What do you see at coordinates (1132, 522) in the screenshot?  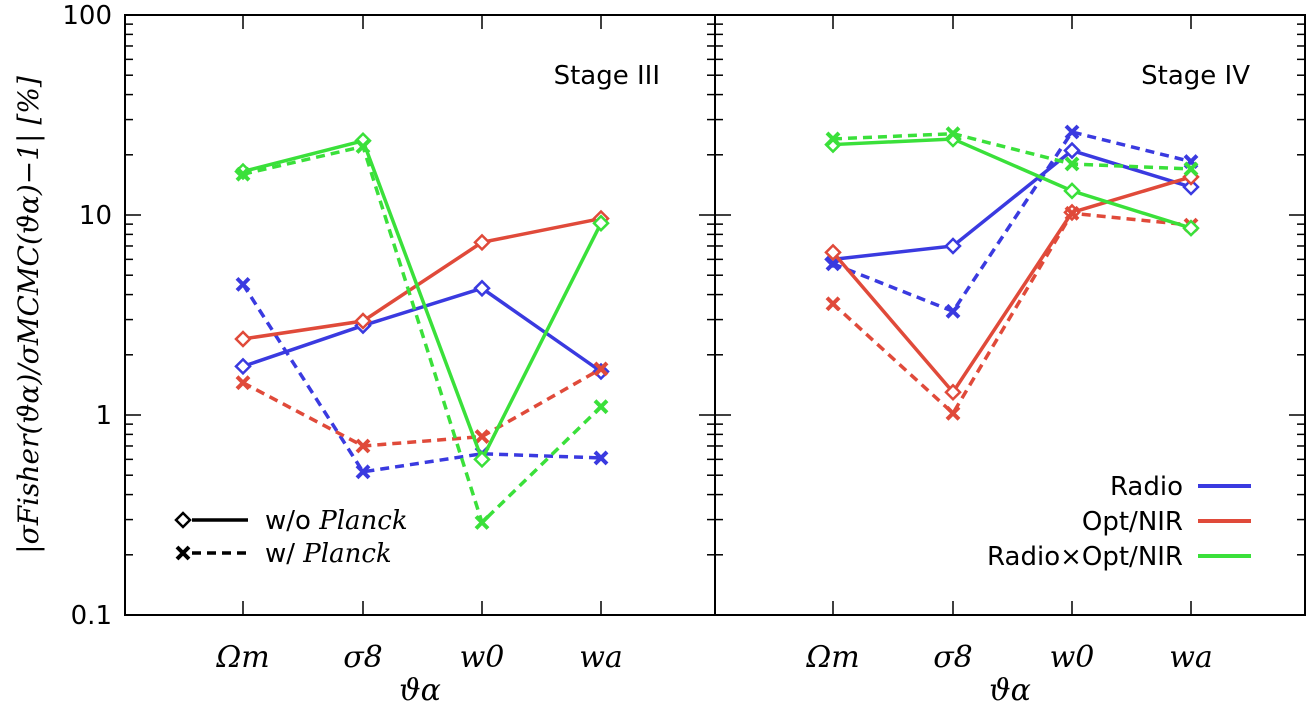 I see `legend-label: Opt/NIR` at bounding box center [1132, 522].